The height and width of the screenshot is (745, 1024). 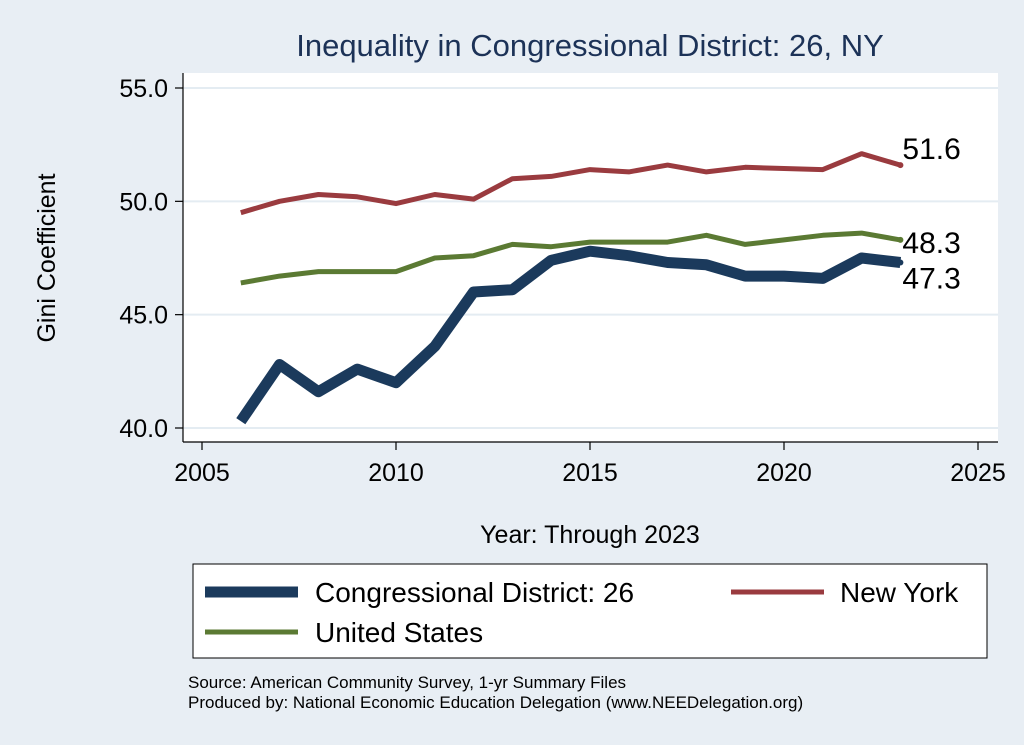 I want to click on end-labels: 47.3 51.6 48.3, so click(x=929, y=214).